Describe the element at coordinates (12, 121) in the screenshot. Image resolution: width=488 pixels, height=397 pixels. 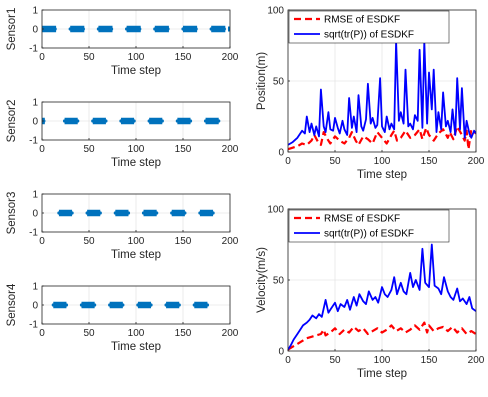
I see `y-axis-label: Sensor2` at that location.